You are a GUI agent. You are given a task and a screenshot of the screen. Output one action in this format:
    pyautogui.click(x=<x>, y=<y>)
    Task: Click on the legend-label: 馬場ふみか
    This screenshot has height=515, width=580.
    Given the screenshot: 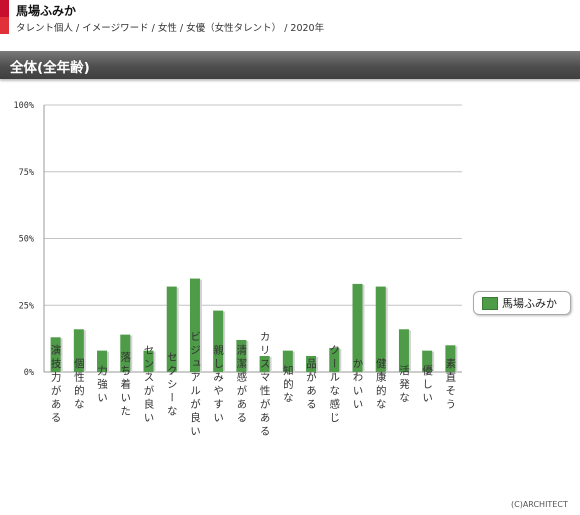 What is the action you would take?
    pyautogui.click(x=529, y=303)
    